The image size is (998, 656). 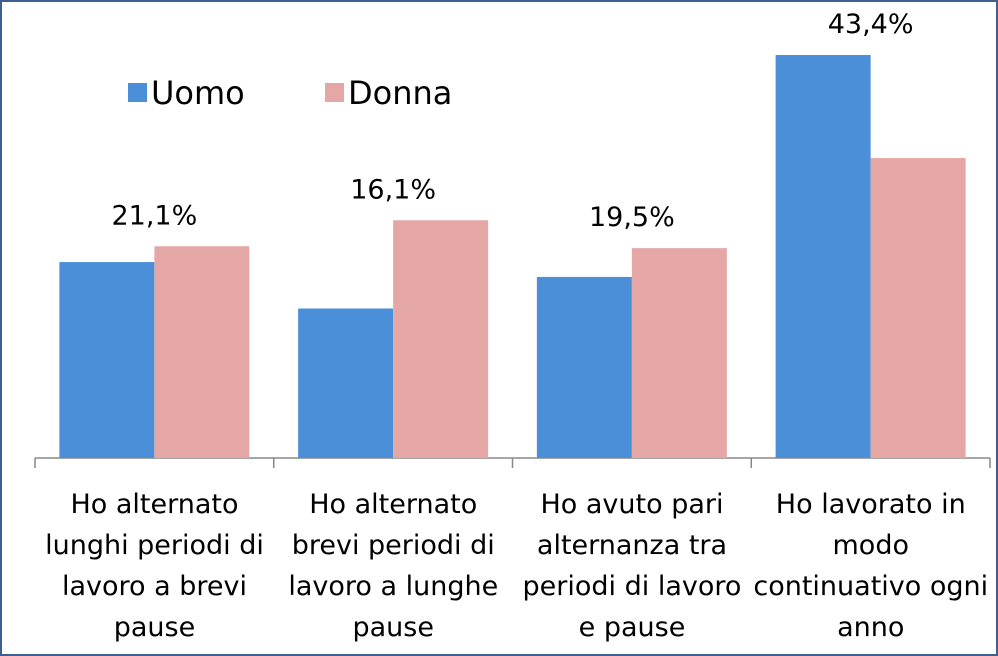 I want to click on data-label: 21,1%, so click(x=154, y=215).